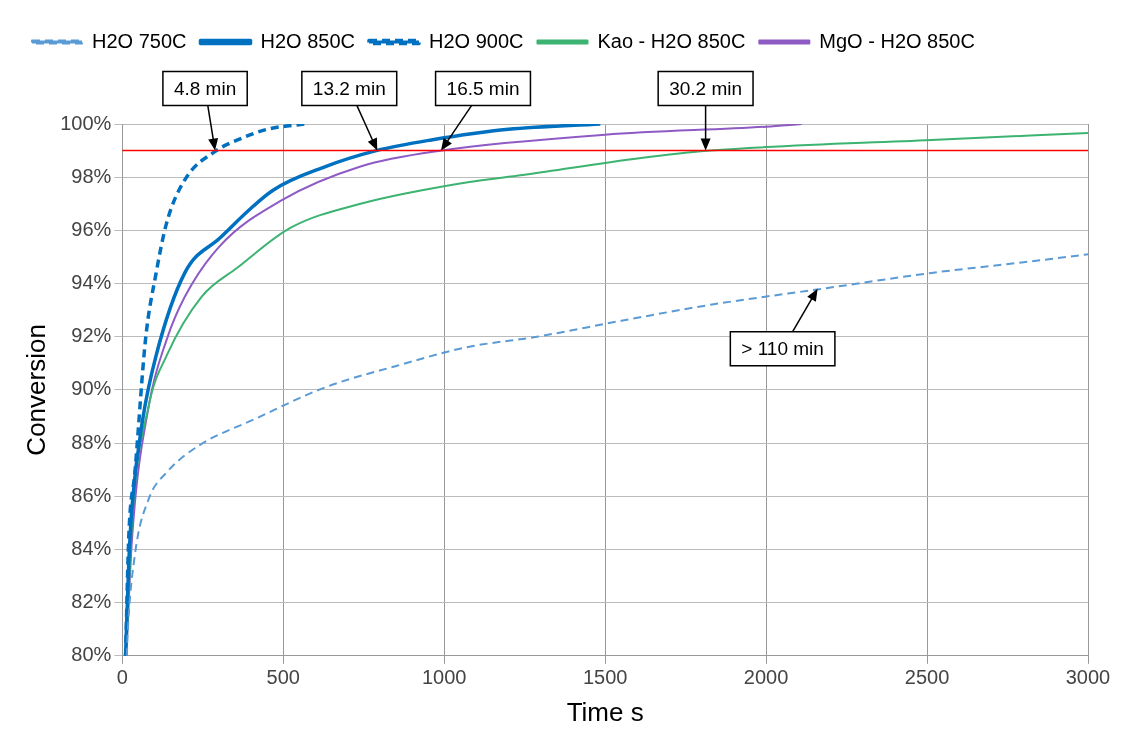 The image size is (1146, 747). What do you see at coordinates (122, 677) in the screenshot?
I see `x-tick-label: 0` at bounding box center [122, 677].